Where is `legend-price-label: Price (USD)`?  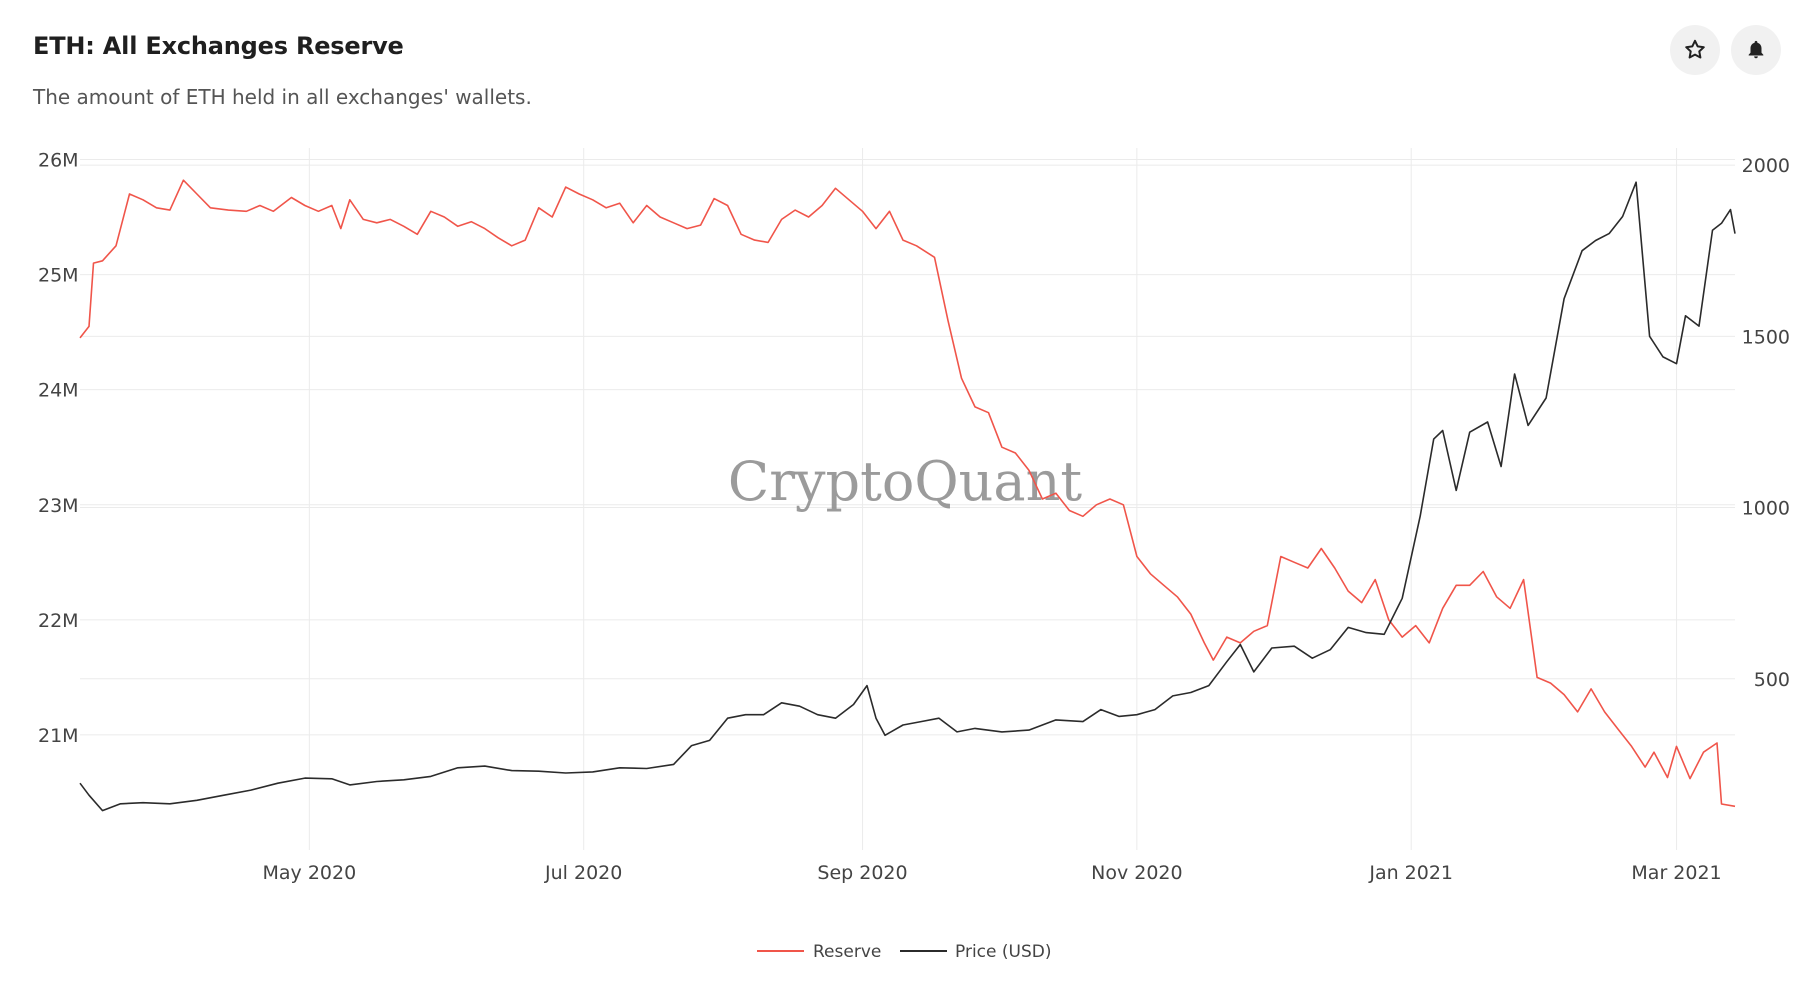 legend-price-label: Price (USD) is located at coordinates (1003, 952).